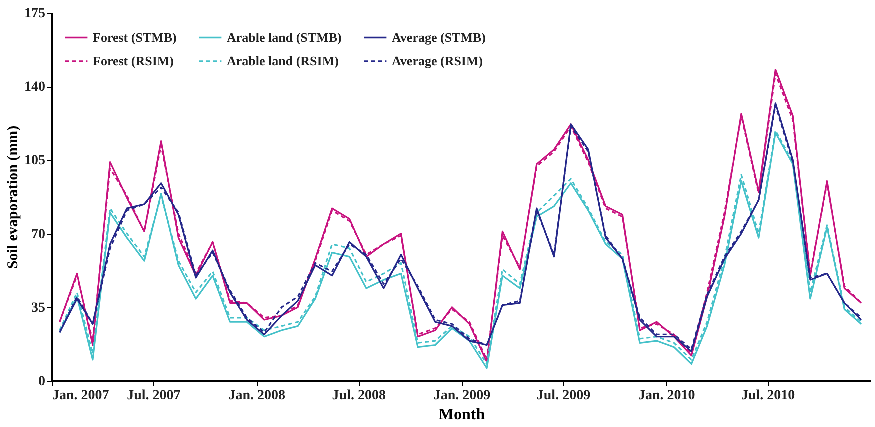  I want to click on y-tick-label: 105, so click(35, 161).